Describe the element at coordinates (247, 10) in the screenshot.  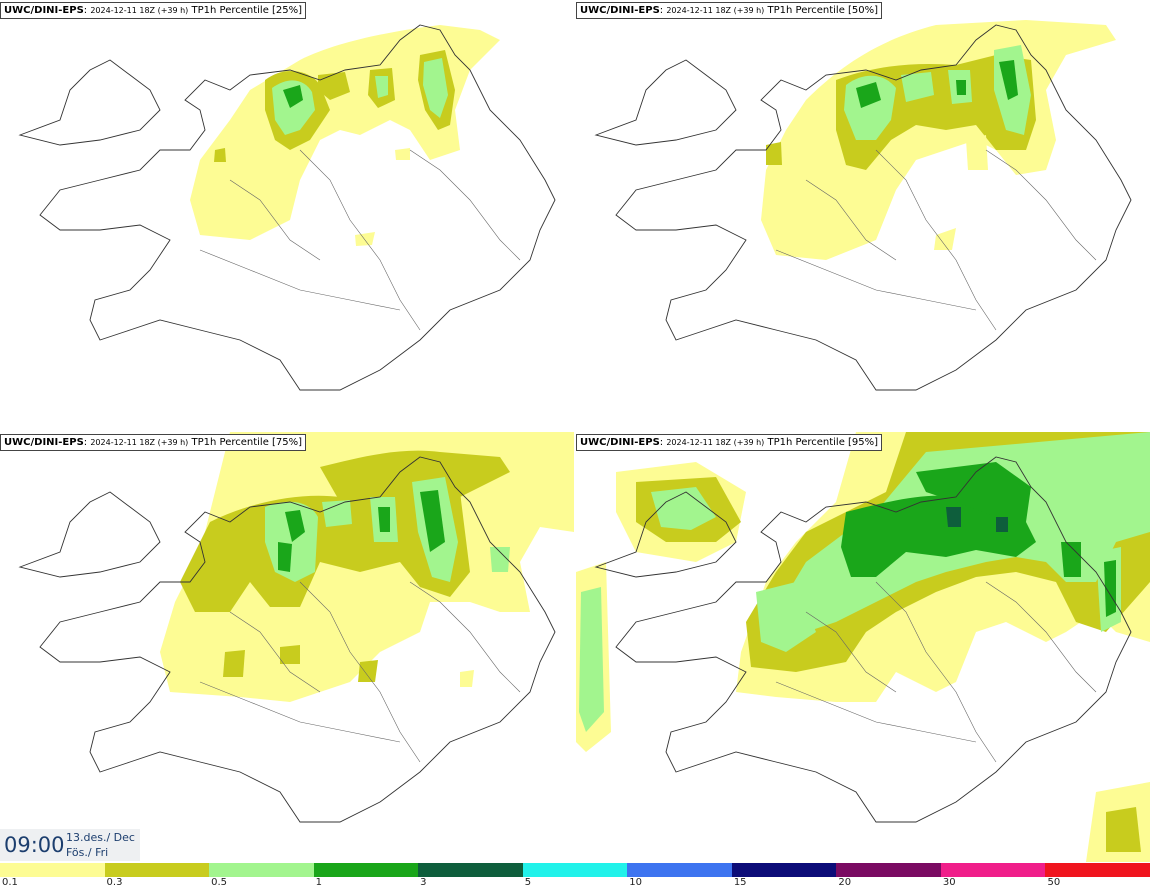
I see `field-name: TP1h Percentile [25%]` at that location.